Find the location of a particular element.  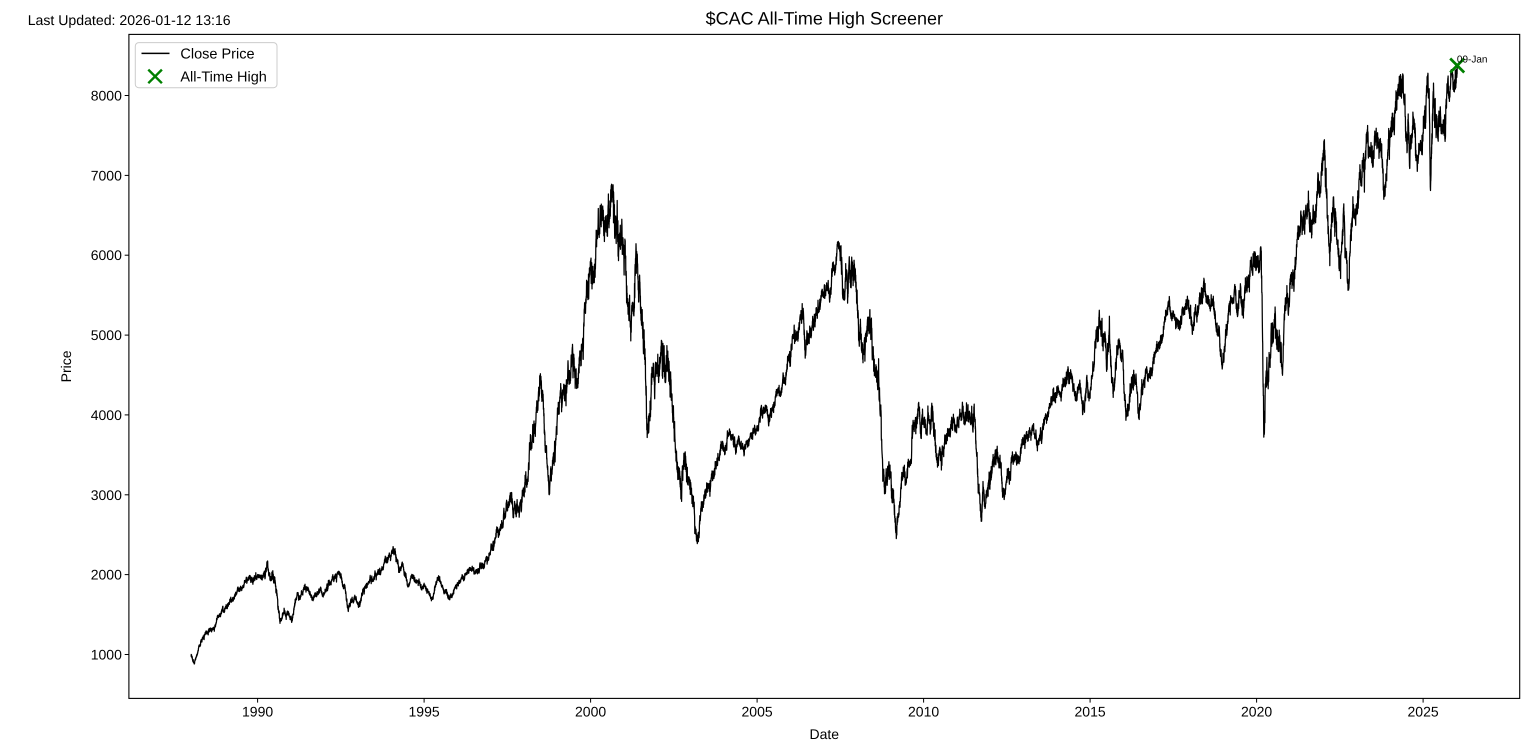

svg-text: 7000 is located at coordinates (106, 175).